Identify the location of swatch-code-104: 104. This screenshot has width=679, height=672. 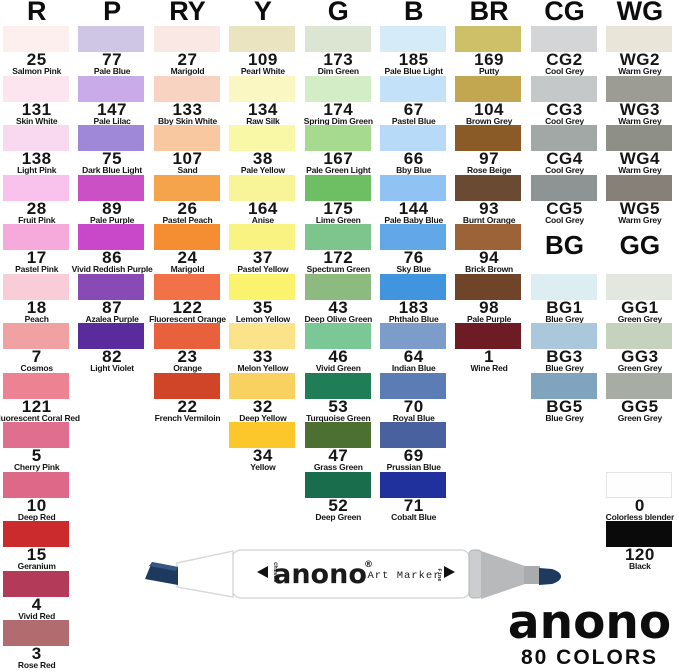
(489, 109).